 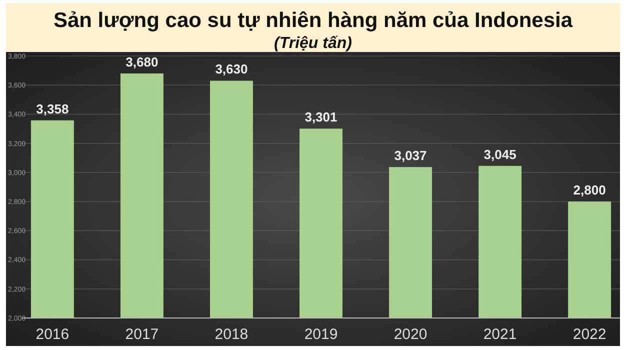 What do you see at coordinates (321, 334) in the screenshot?
I see `x-tick-label: 2019` at bounding box center [321, 334].